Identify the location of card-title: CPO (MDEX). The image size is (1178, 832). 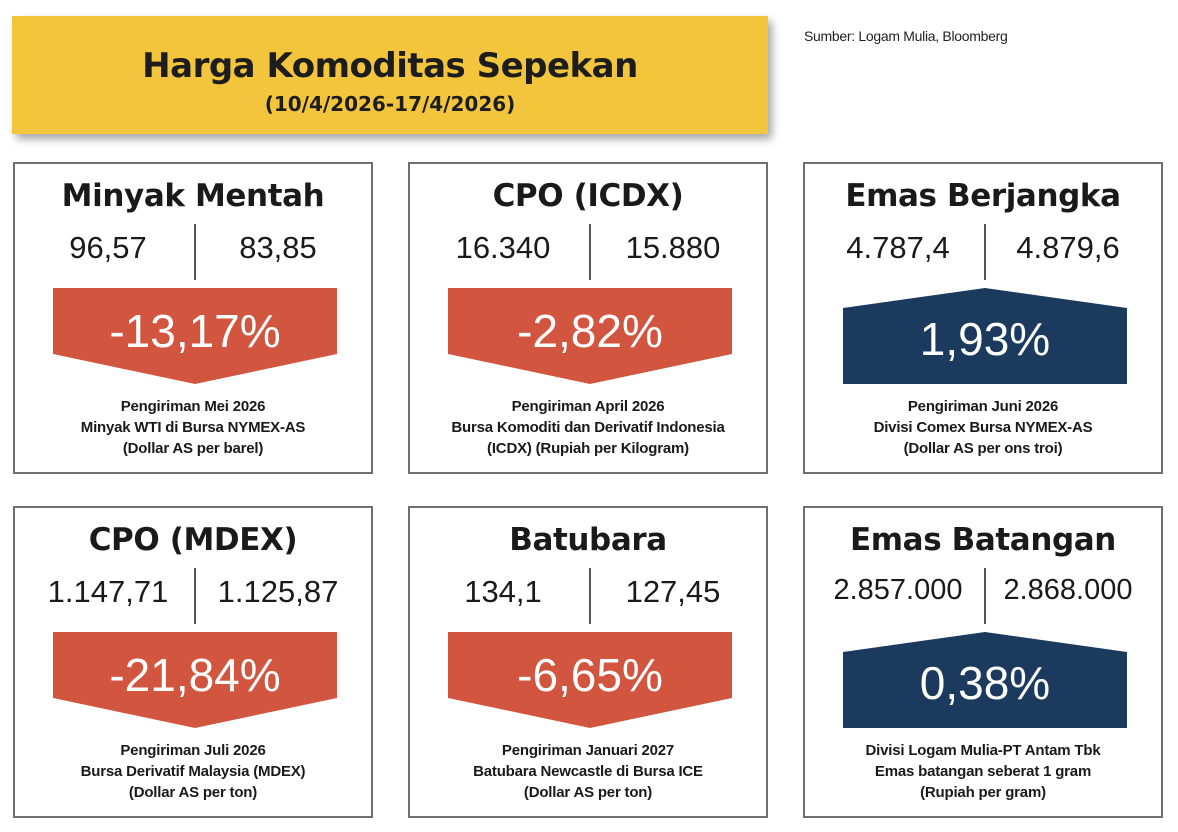
(193, 540).